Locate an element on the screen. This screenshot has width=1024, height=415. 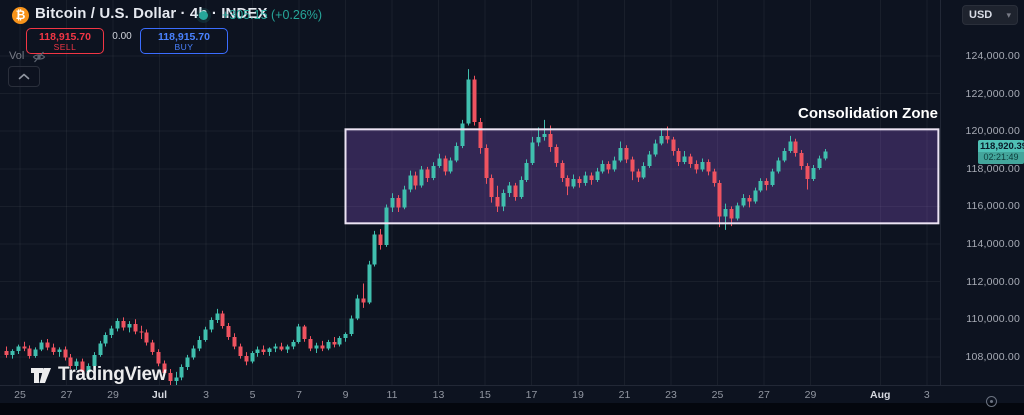
time-axis-label: 23 is located at coordinates (671, 395).